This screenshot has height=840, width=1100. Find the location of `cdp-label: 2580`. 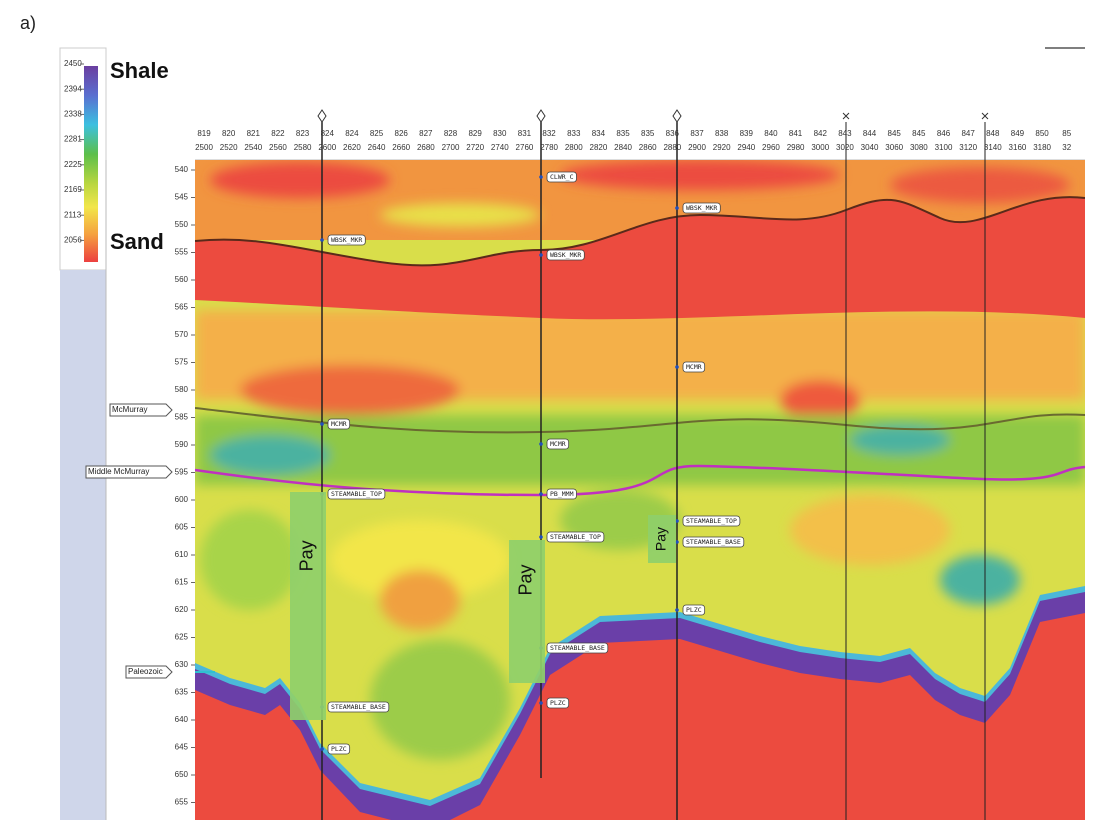

cdp-label: 2580 is located at coordinates (303, 147).